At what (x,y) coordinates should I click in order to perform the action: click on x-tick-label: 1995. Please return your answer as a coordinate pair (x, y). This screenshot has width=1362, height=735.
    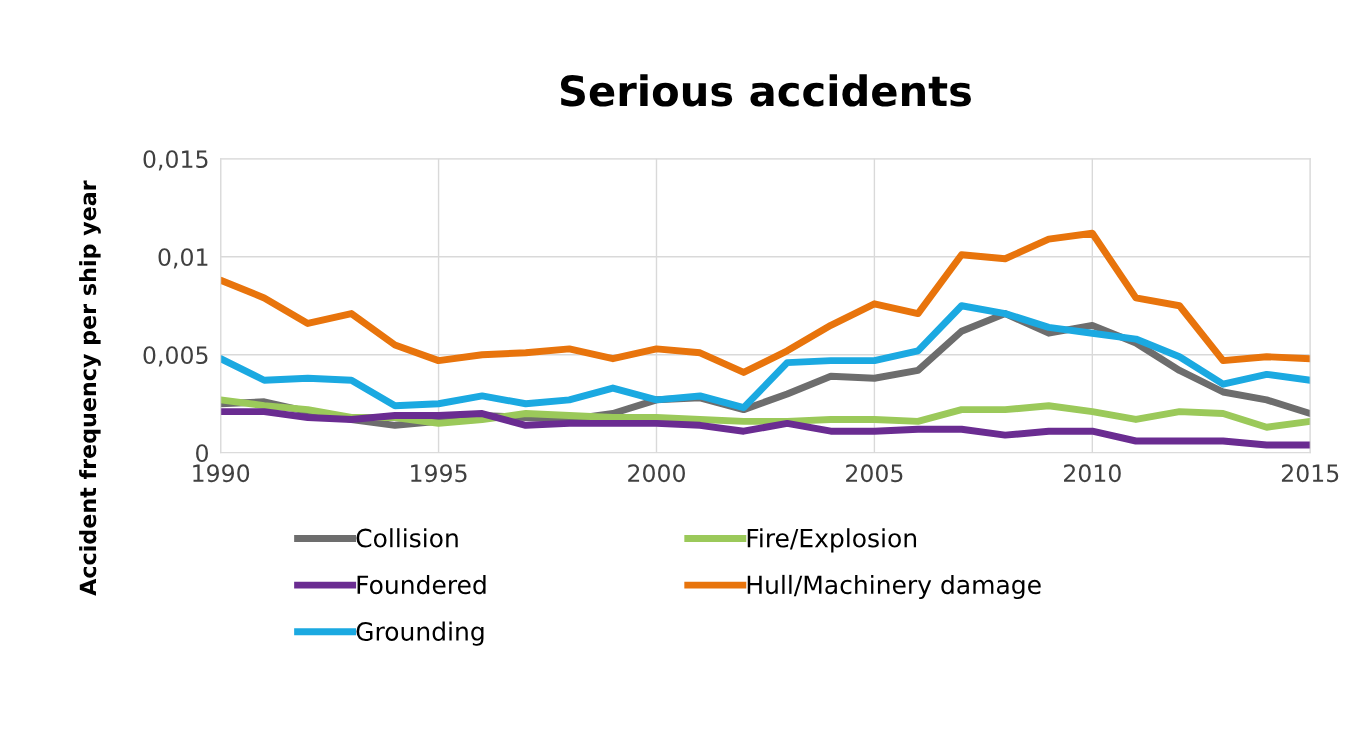
    Looking at the image, I should click on (439, 473).